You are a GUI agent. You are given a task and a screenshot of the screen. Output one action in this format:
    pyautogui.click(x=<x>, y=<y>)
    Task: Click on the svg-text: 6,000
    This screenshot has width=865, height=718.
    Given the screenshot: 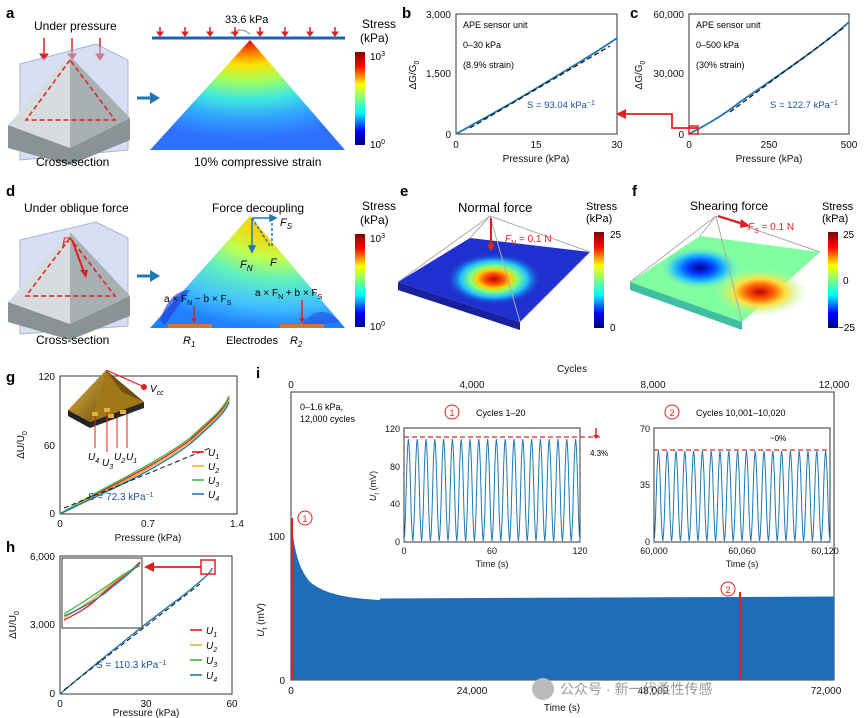 What is the action you would take?
    pyautogui.click(x=42, y=557)
    